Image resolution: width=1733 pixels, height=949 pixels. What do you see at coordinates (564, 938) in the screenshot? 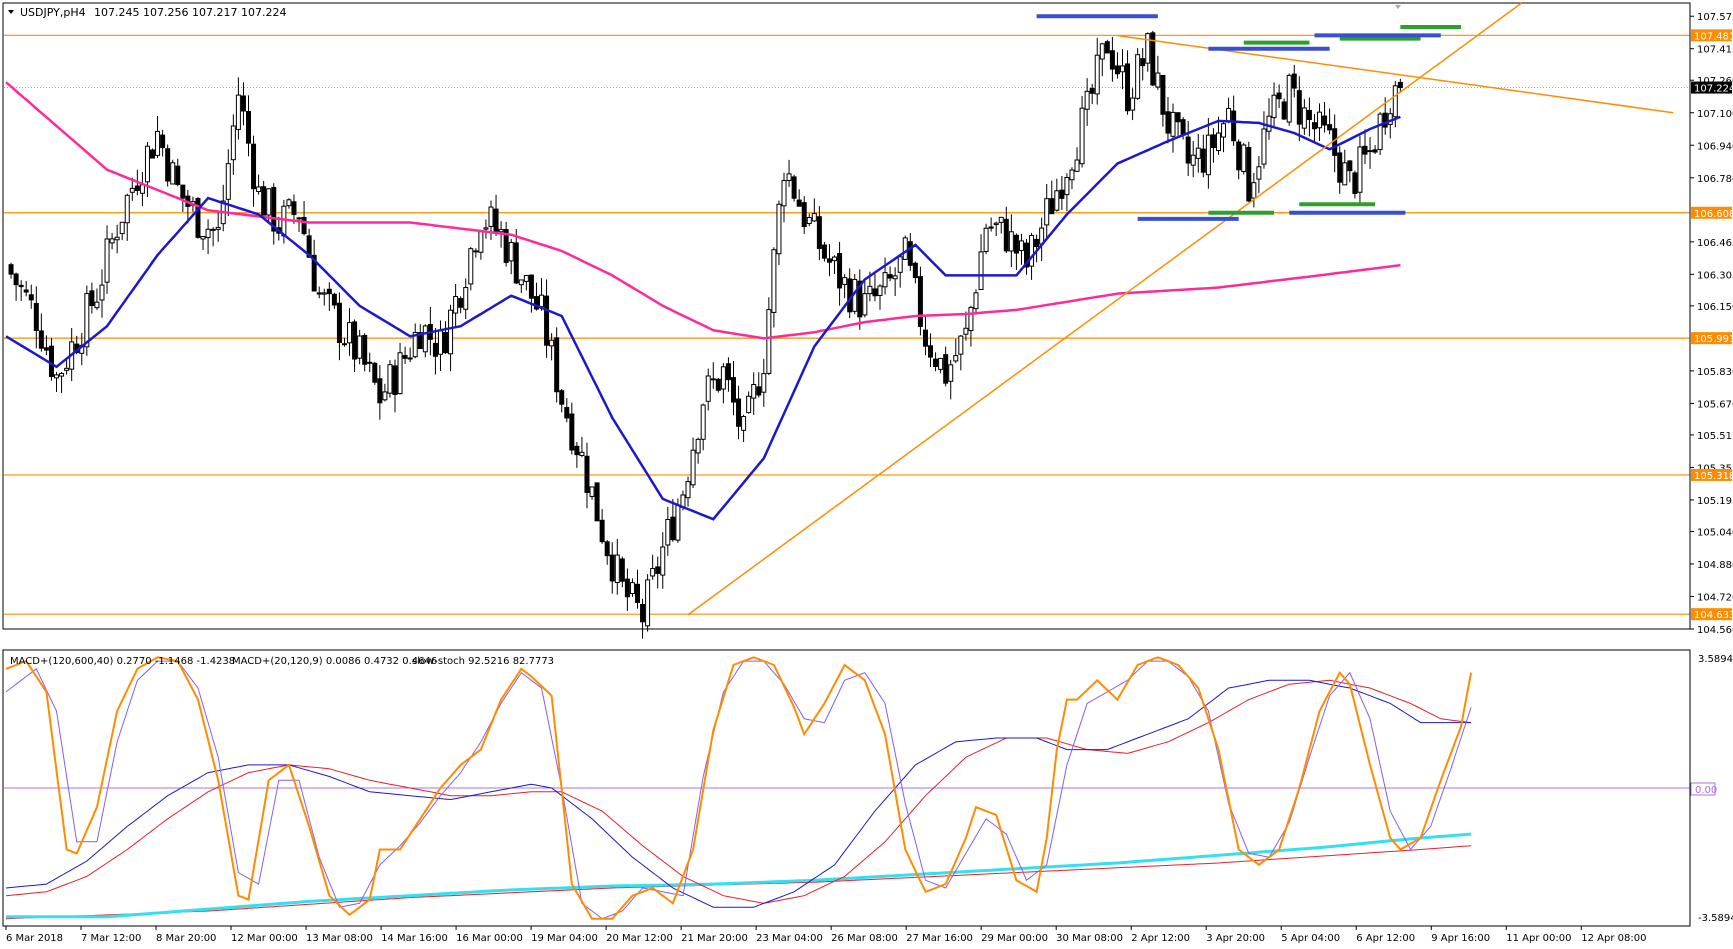
I see `time-tick-label: 19 Mar 04:00` at bounding box center [564, 938].